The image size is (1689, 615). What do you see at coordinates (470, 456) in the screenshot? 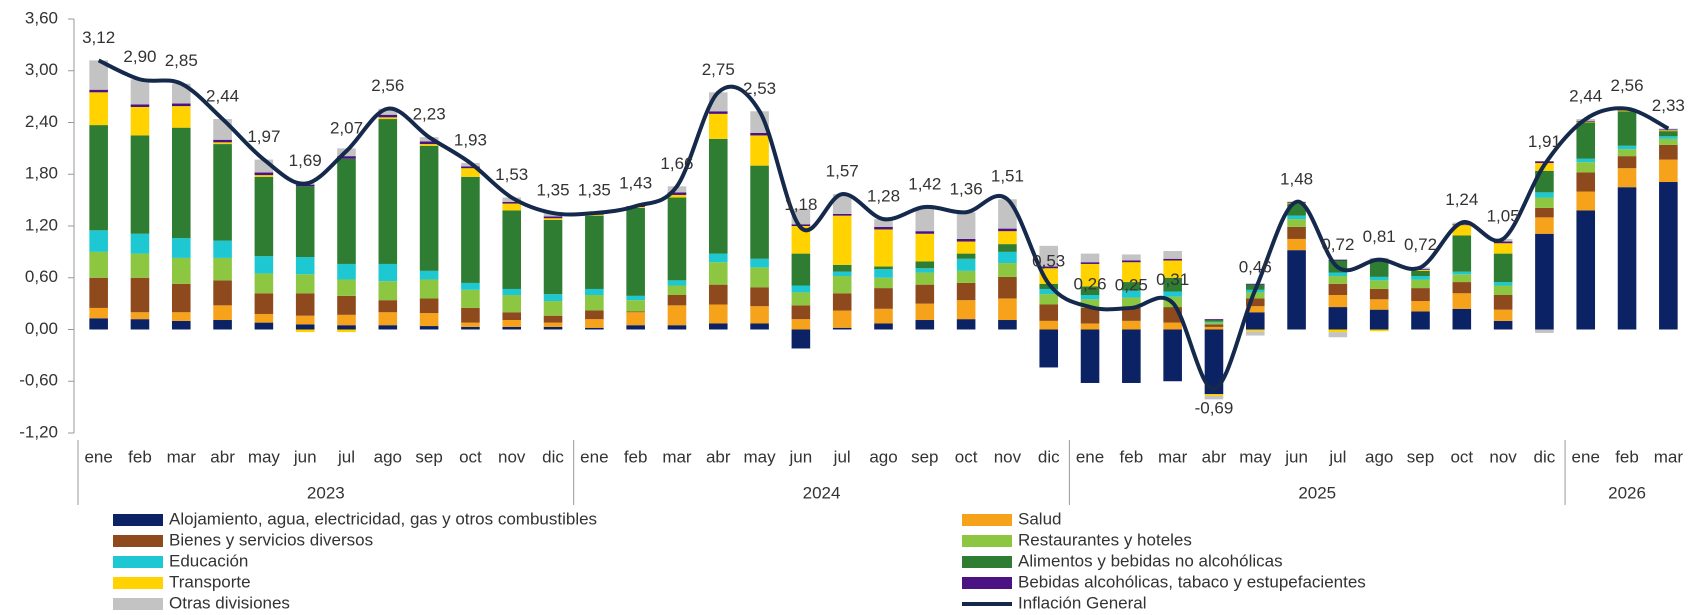
I see `x-tick-label: oct` at bounding box center [470, 456].